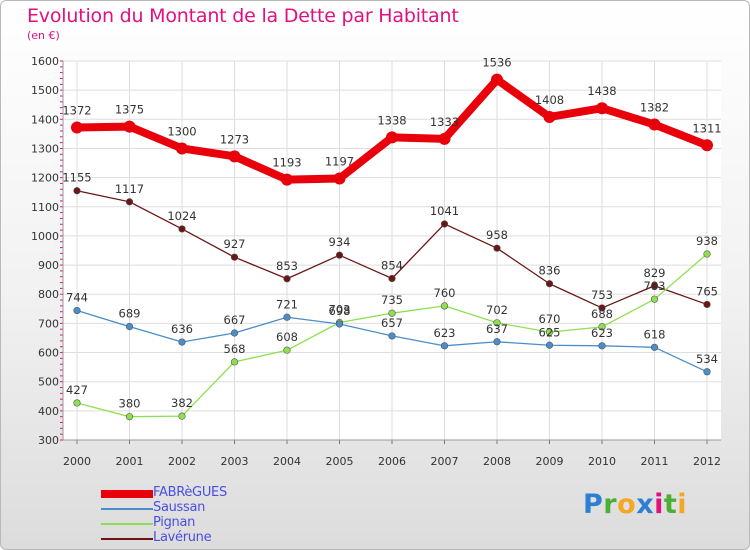 Image resolution: width=750 pixels, height=550 pixels. I want to click on legend-item: Lavérune, so click(201, 537).